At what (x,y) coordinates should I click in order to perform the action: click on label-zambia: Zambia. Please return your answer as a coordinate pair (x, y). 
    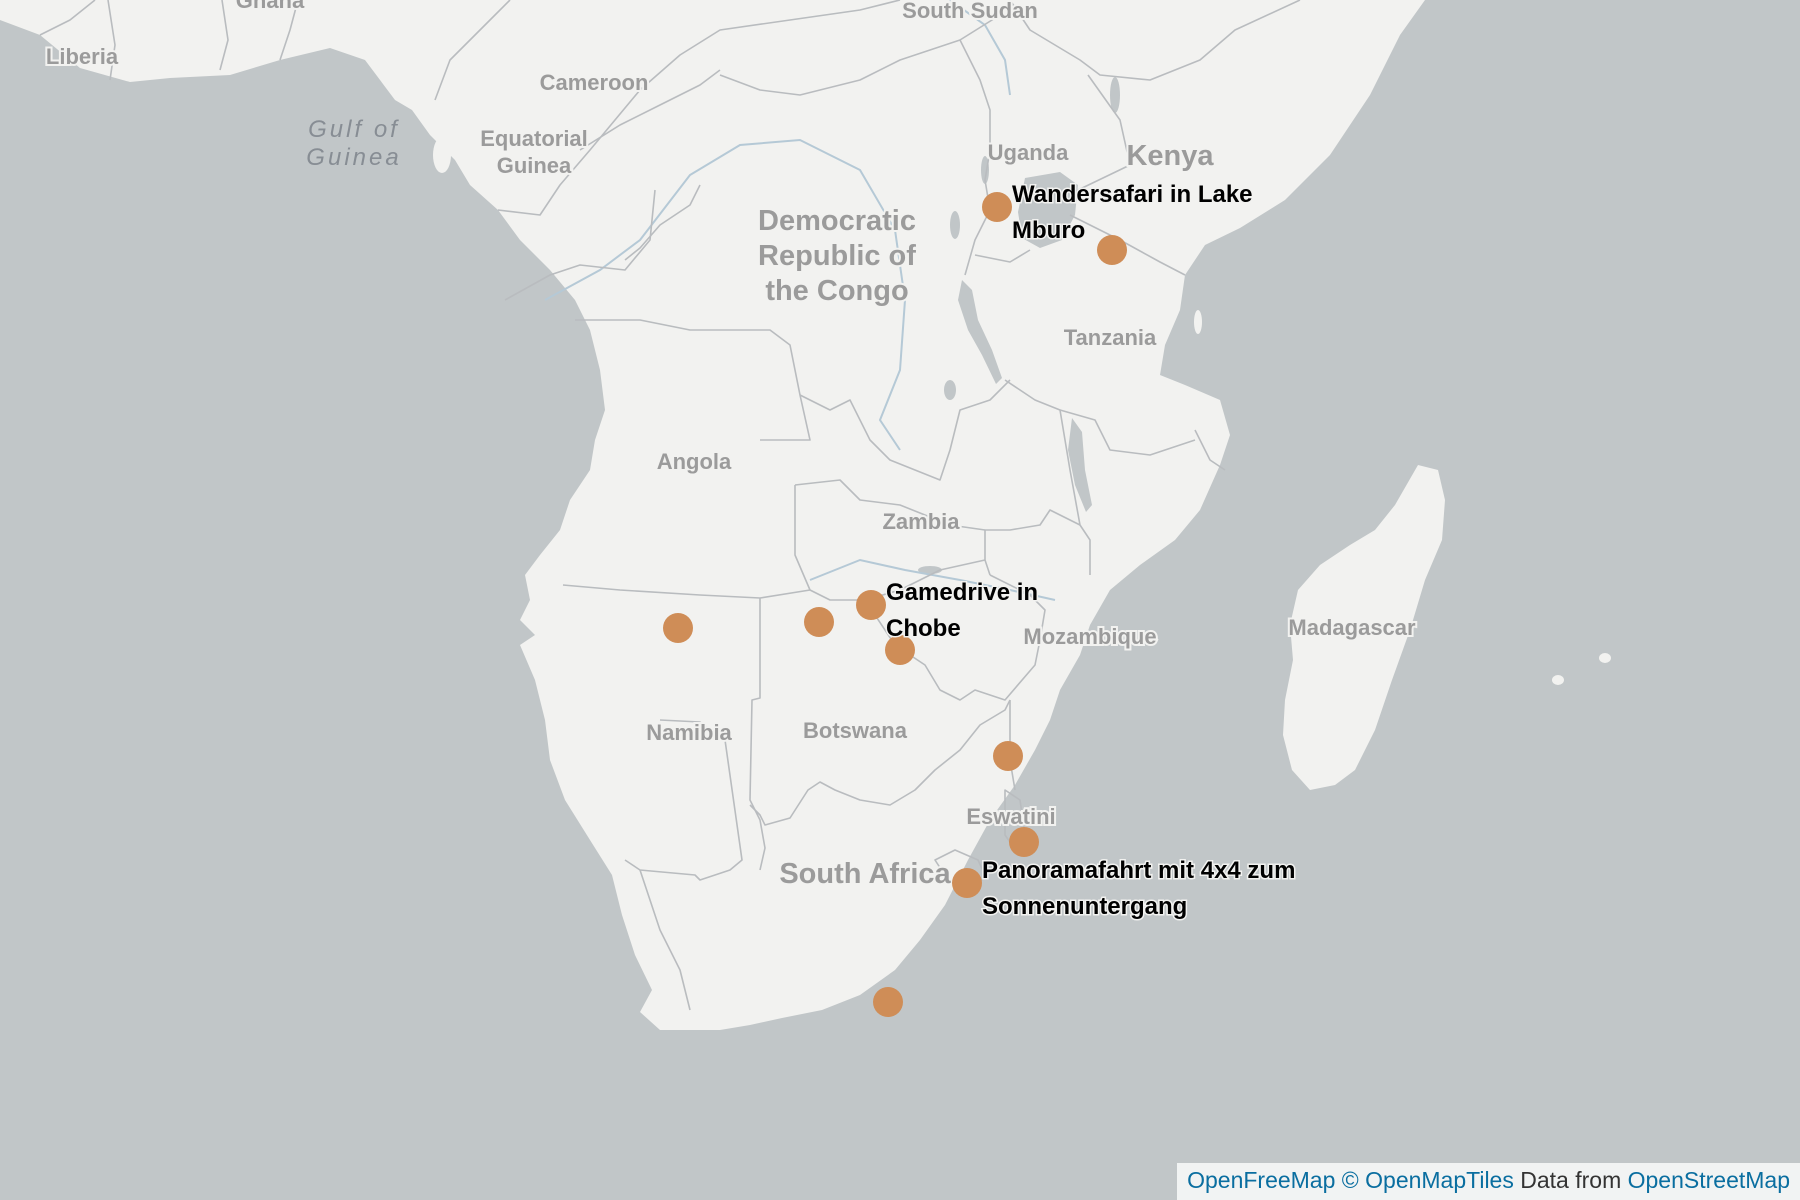
    Looking at the image, I should click on (921, 521).